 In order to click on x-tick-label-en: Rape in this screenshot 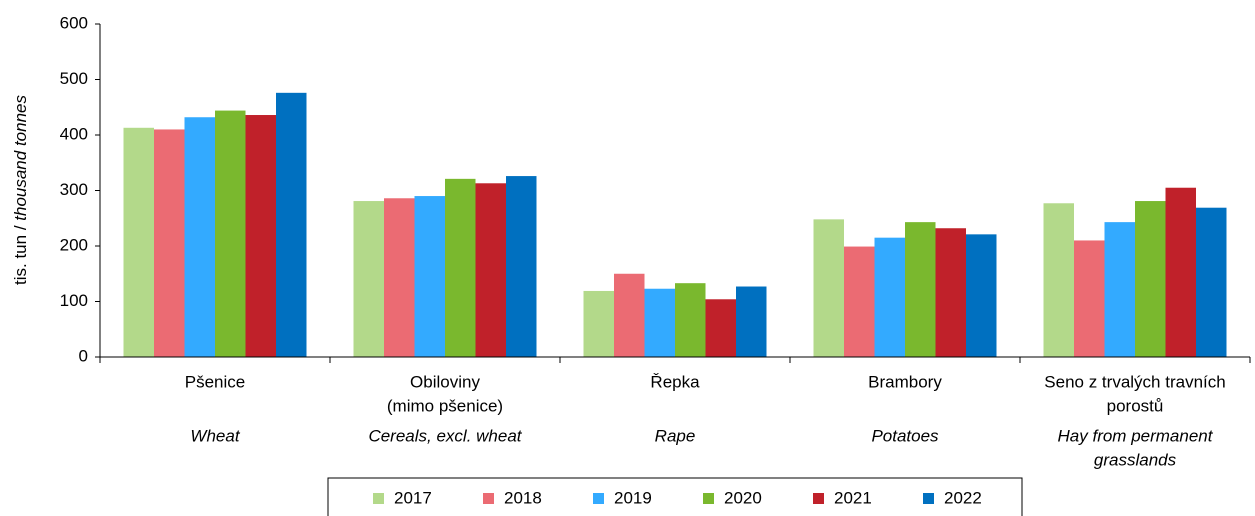, I will do `click(675, 435)`.